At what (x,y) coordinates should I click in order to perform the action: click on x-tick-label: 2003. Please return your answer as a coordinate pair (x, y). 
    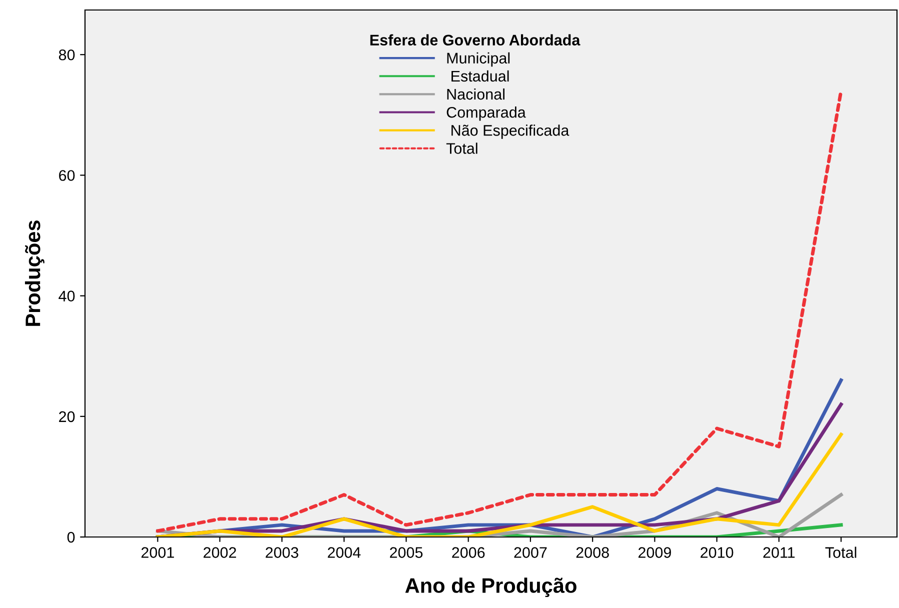
    Looking at the image, I should click on (282, 552).